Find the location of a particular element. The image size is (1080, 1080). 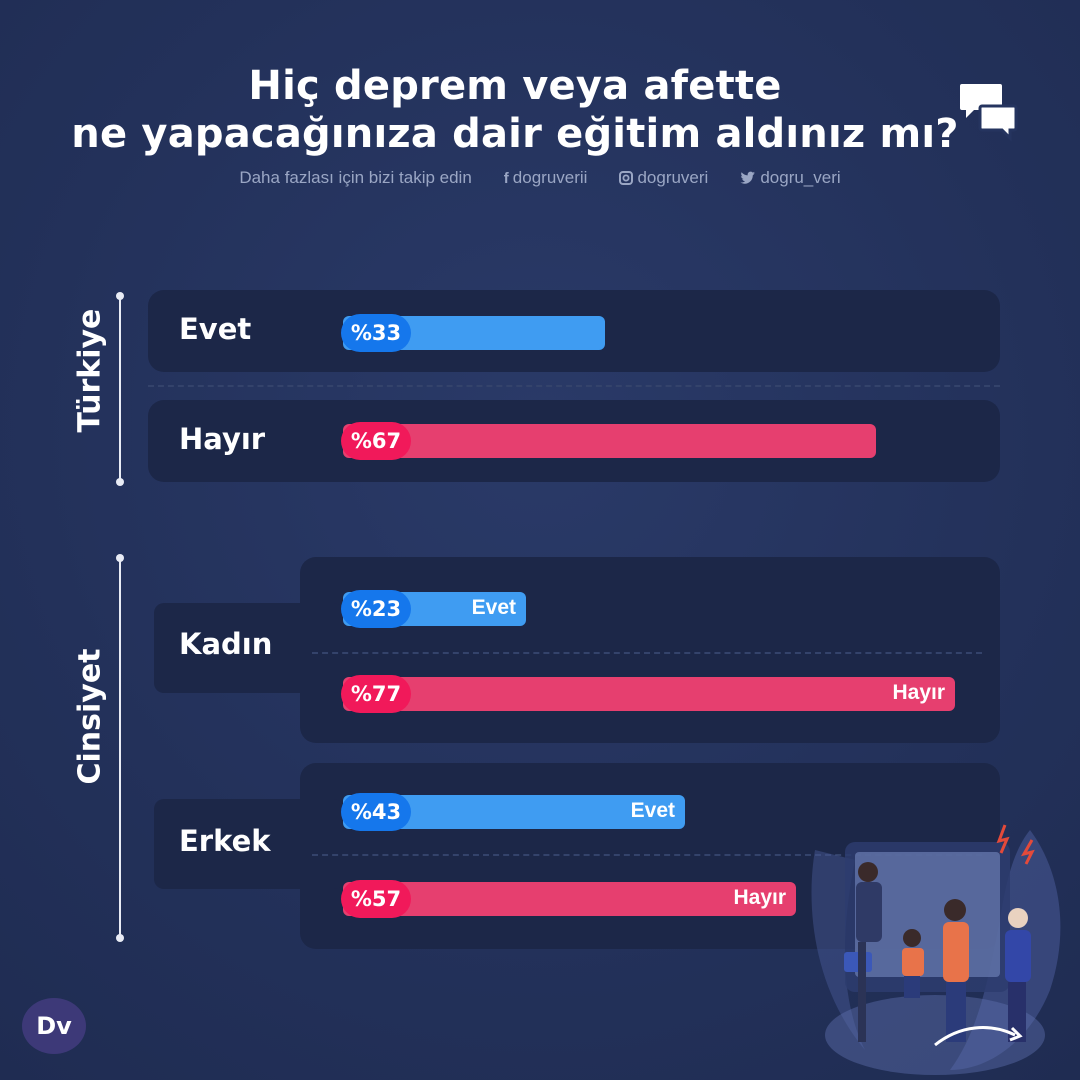

row-label-kadin: Kadın is located at coordinates (226, 644).